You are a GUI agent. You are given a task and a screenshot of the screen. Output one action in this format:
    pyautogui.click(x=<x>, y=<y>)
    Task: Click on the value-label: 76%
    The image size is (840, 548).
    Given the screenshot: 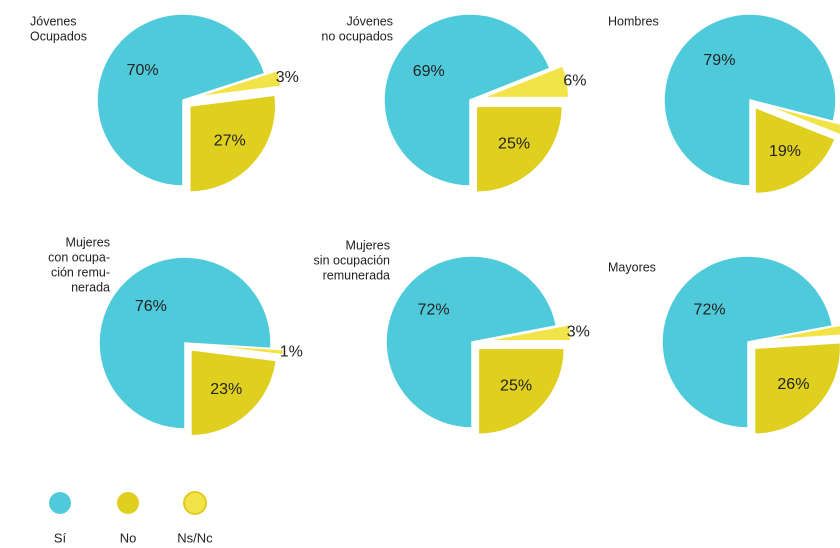 What is the action you would take?
    pyautogui.click(x=151, y=306)
    